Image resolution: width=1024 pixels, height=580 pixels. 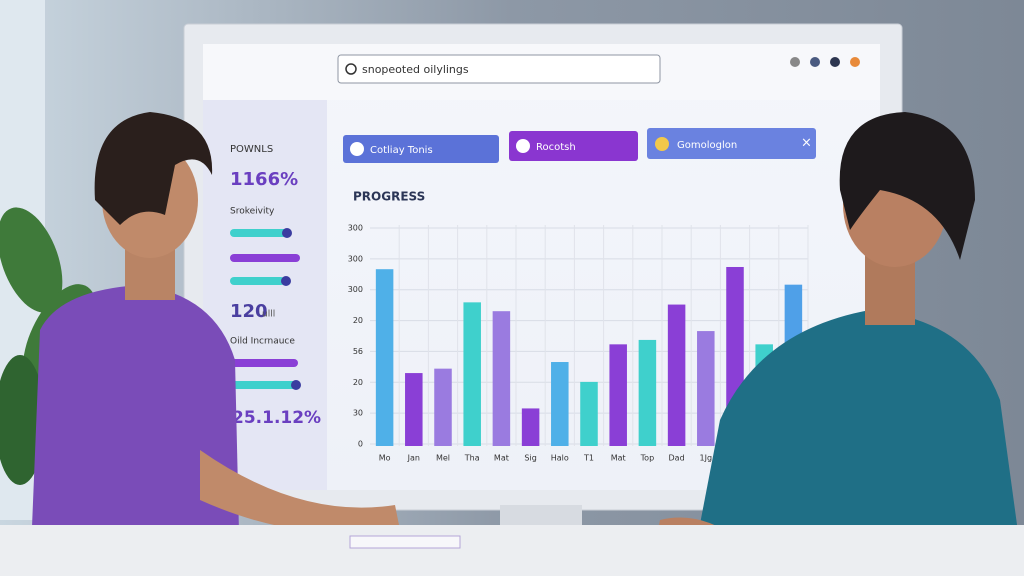 I want to click on x-tick-label: Dad, so click(x=677, y=458).